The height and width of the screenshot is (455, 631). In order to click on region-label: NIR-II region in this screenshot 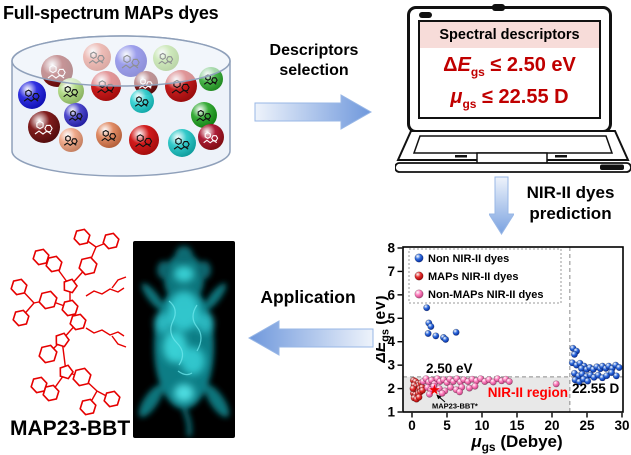, I will do `click(528, 392)`.